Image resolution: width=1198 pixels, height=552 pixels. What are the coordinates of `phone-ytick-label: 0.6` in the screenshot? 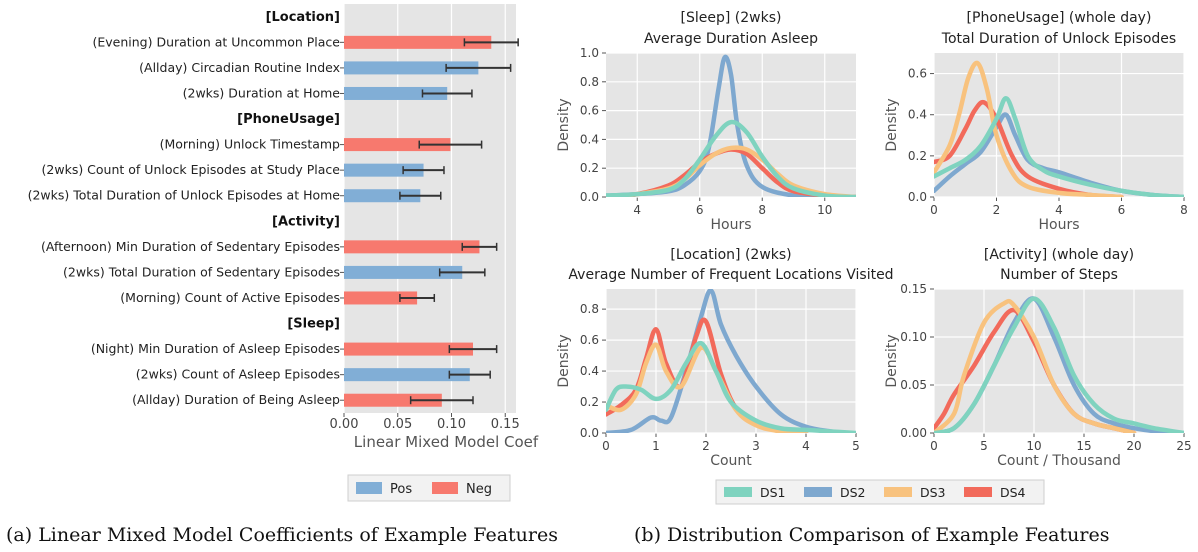 It's located at (917, 74).